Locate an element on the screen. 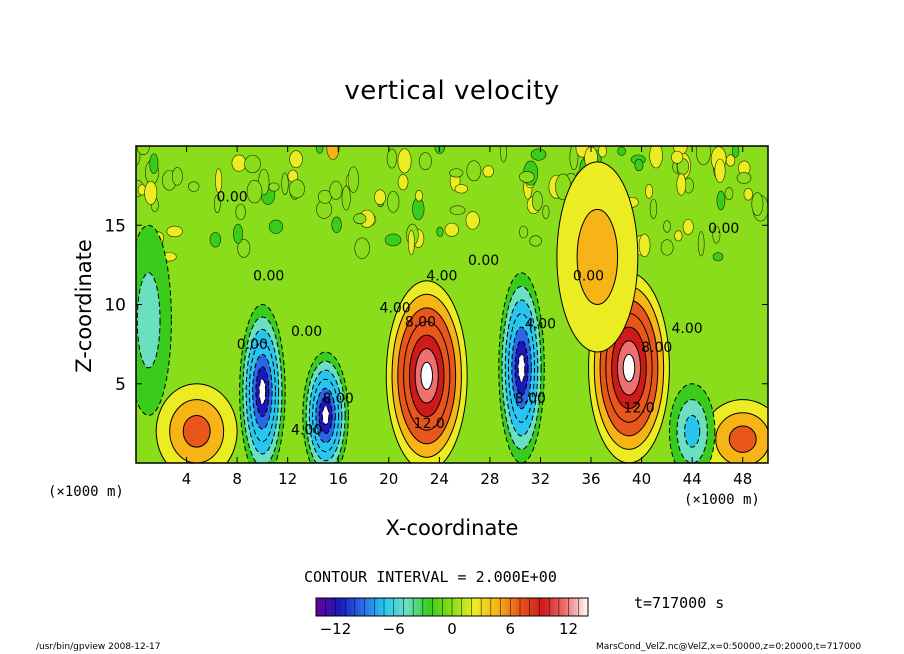 The image size is (904, 654). y-tick-label: 5 is located at coordinates (120, 385).